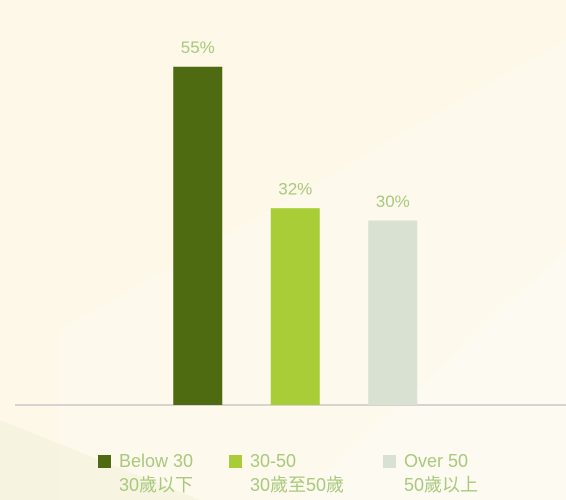  I want to click on value-label: 30%, so click(393, 201).